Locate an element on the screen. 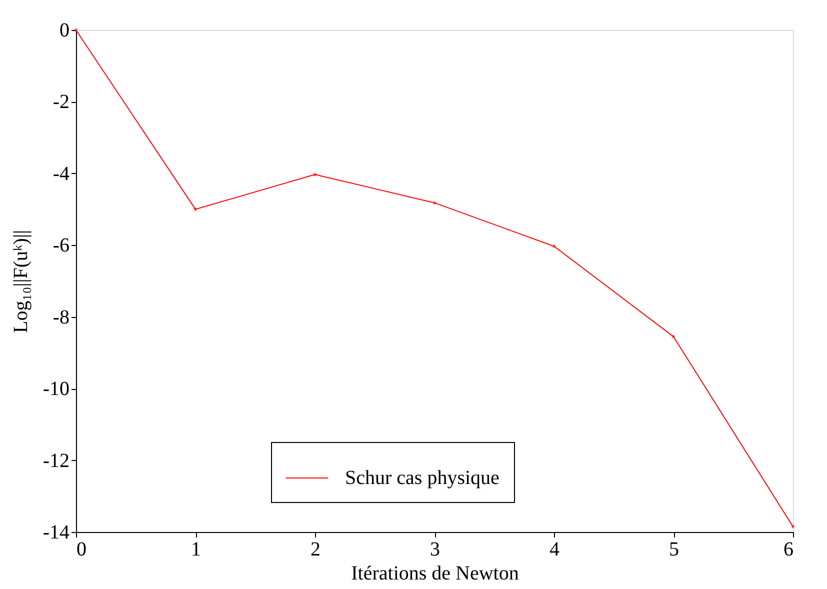 The image size is (827, 589). y-tick-label: -6 is located at coordinates (61, 245).